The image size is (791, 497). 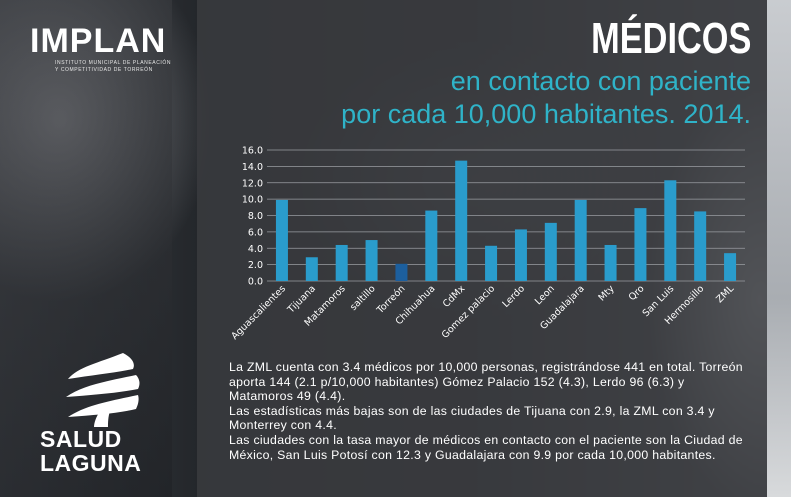 I want to click on chart-y-tick-labels: 0.0 2.0 4.0 6.0 8.0 10.0 12.0 14.0 16.0, so click(x=252, y=217).